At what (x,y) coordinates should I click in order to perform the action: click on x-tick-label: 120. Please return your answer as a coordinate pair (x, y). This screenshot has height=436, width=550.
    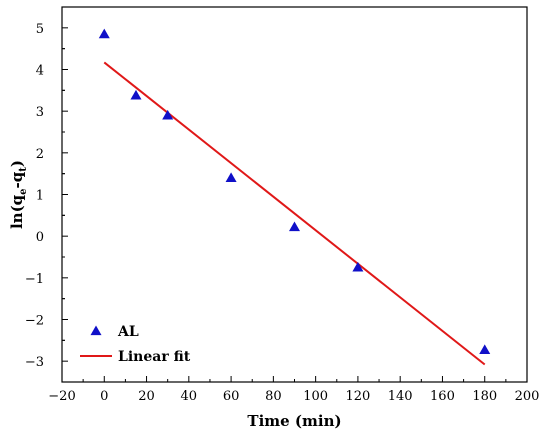
    Looking at the image, I should click on (357, 396).